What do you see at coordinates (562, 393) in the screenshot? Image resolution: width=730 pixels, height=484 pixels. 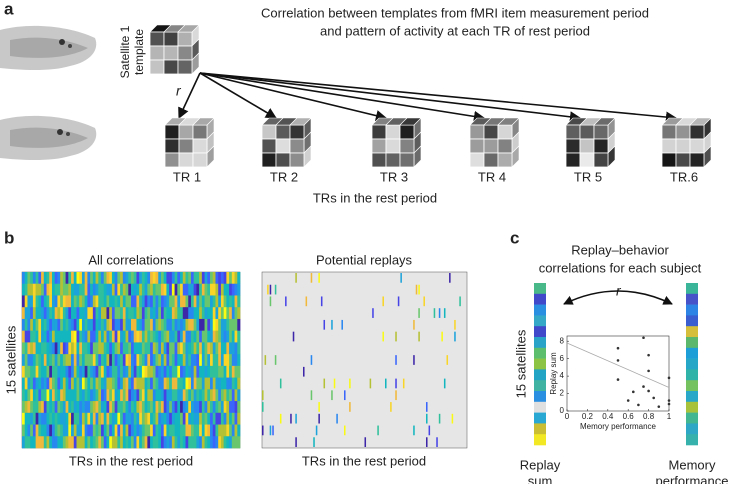 I see `y-tick-label: 2` at bounding box center [562, 393].